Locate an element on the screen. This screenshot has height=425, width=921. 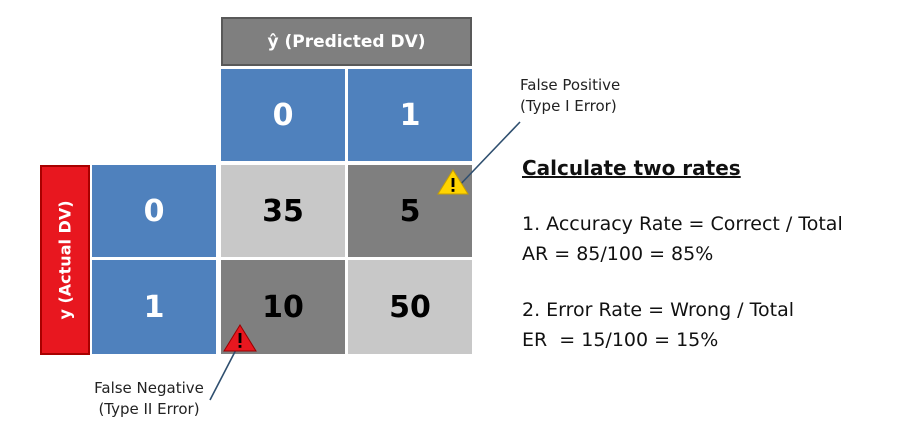
actual-class-1-label: 1 is located at coordinates (154, 307).